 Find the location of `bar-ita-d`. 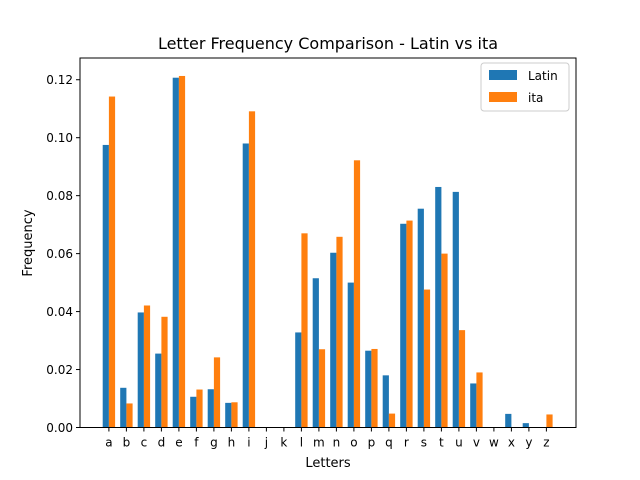

bar-ita-d is located at coordinates (164, 372).